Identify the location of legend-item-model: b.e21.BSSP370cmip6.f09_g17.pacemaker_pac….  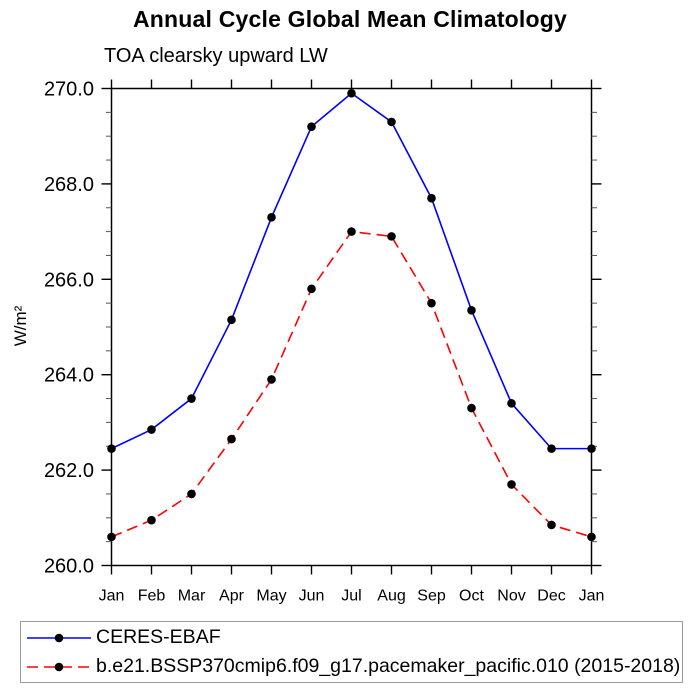
(353, 666).